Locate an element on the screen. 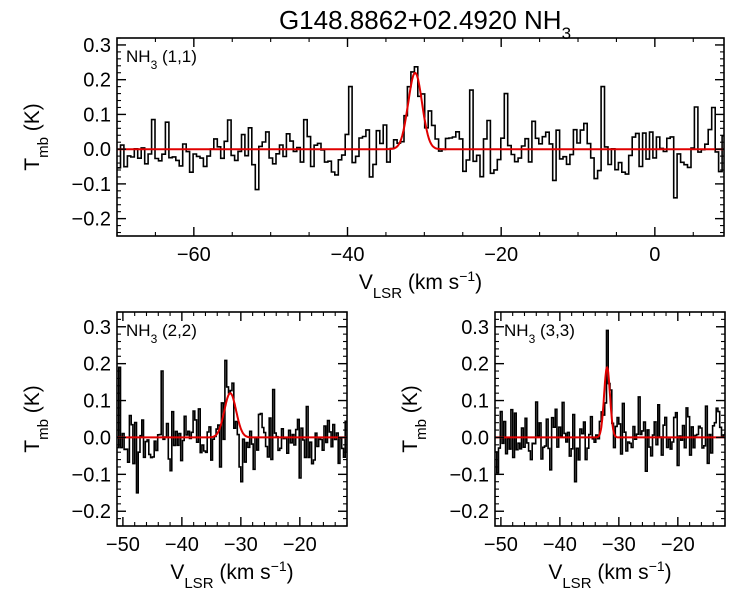 This screenshot has width=750, height=600. x-tick-label: −60 is located at coordinates (194, 255).